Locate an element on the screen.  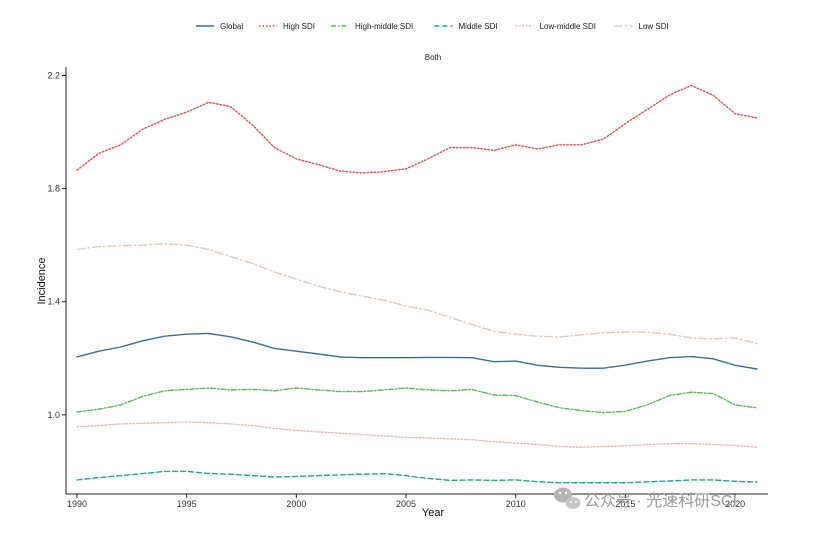
legend-label: High SDI is located at coordinates (299, 26).